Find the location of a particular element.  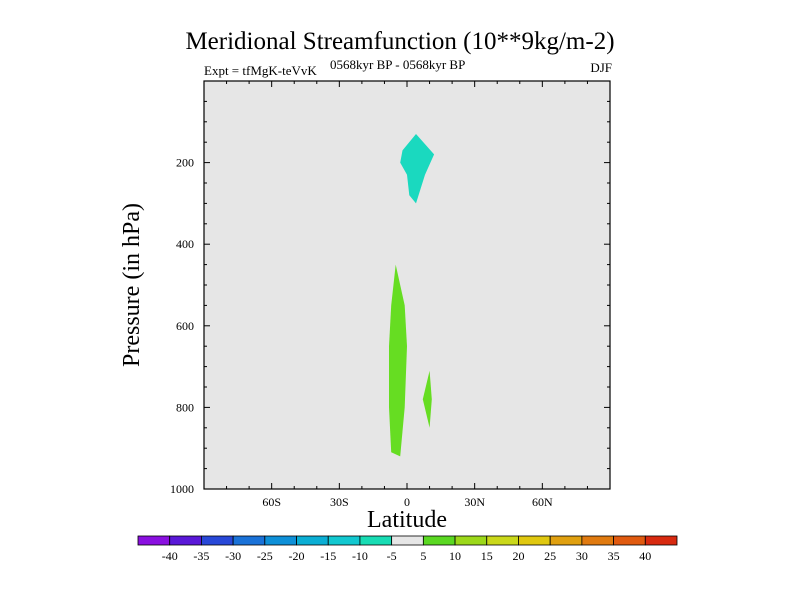

contour-regions is located at coordinates (412, 295).